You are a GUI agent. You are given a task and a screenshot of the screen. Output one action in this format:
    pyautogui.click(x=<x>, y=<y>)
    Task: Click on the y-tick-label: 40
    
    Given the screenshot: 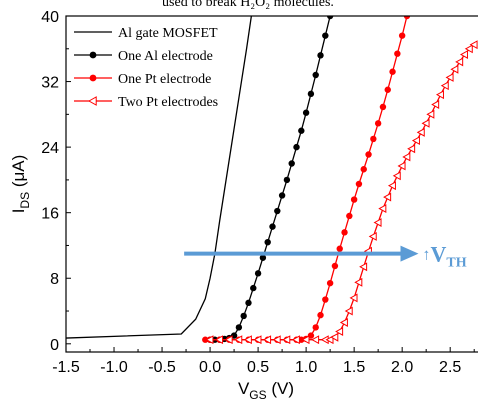 What is the action you would take?
    pyautogui.click(x=50, y=17)
    